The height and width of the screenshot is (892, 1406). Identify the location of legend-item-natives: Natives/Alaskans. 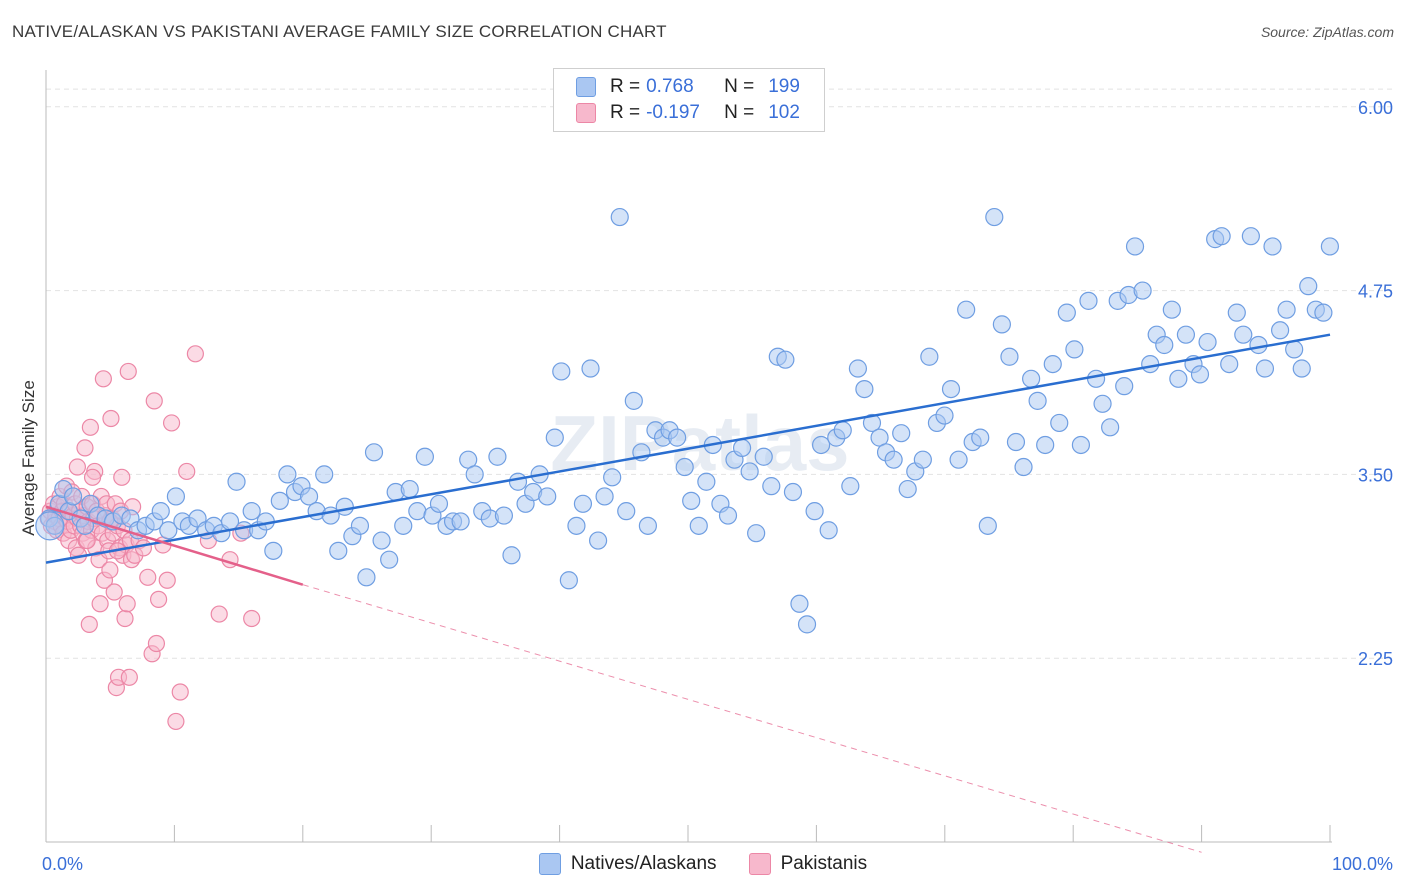
(627, 864).